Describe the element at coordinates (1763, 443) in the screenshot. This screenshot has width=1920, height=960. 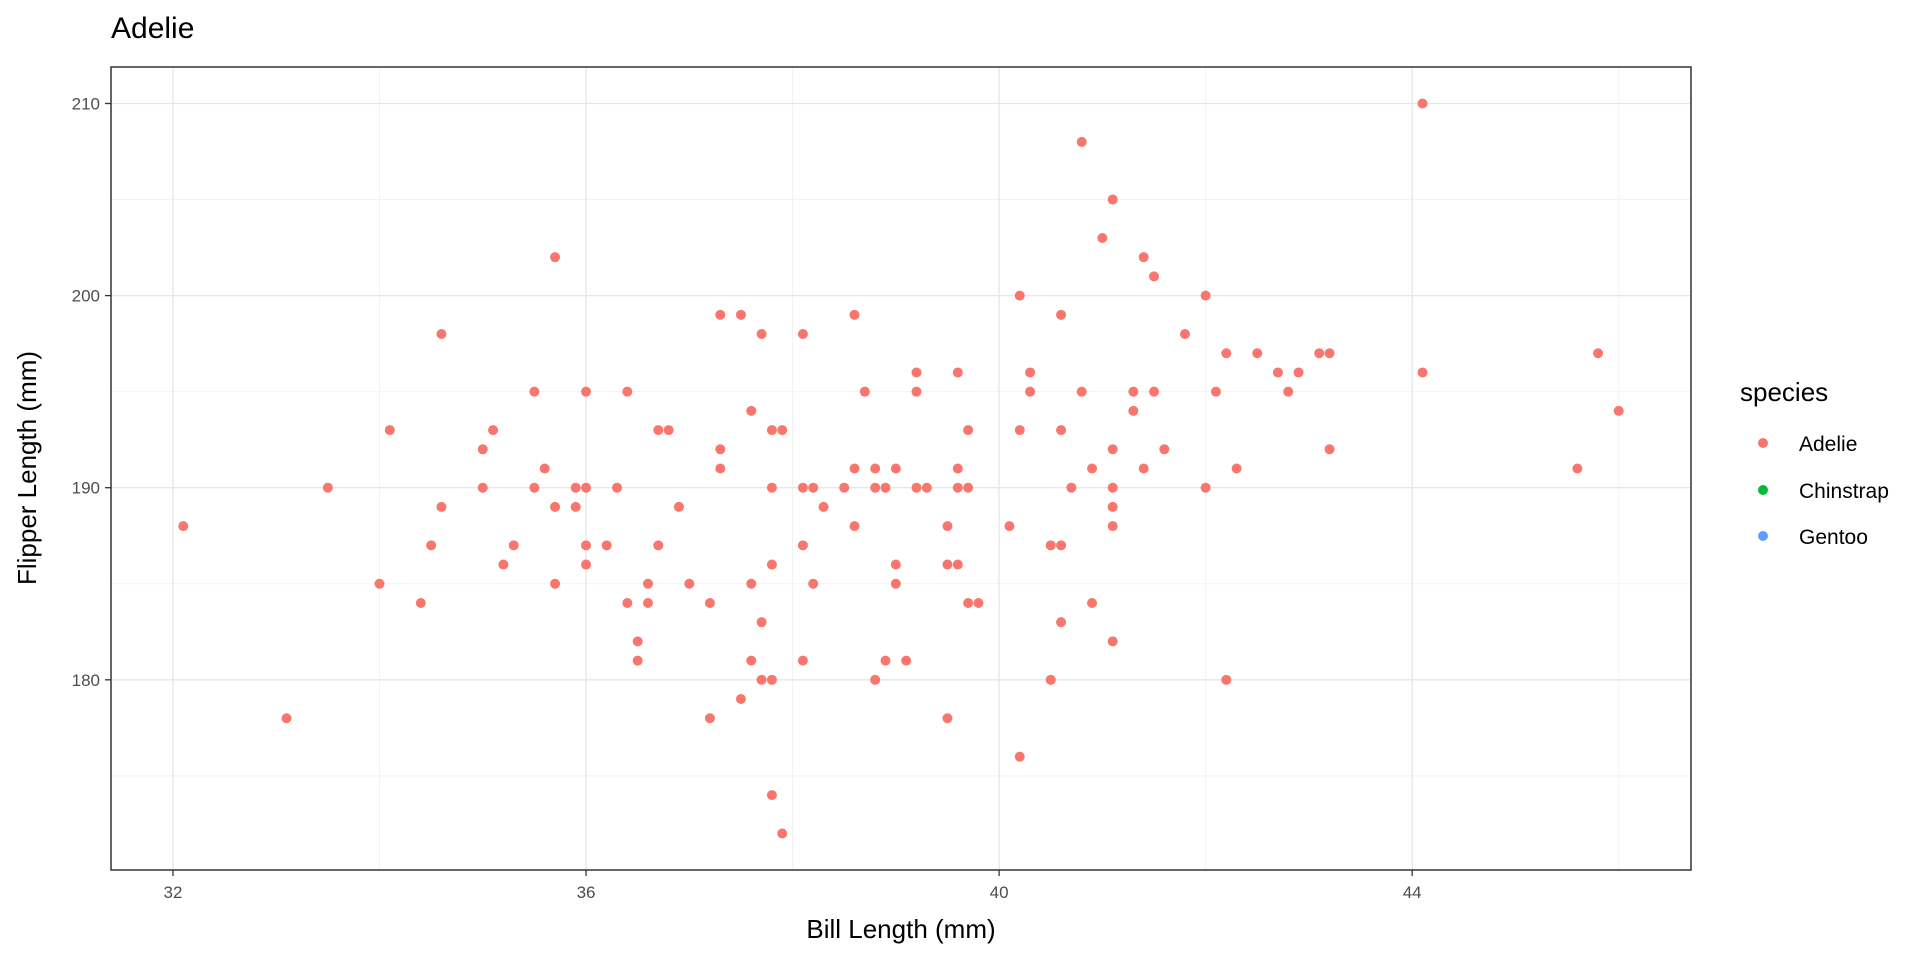
I see `legend-swatch-adelie` at that location.